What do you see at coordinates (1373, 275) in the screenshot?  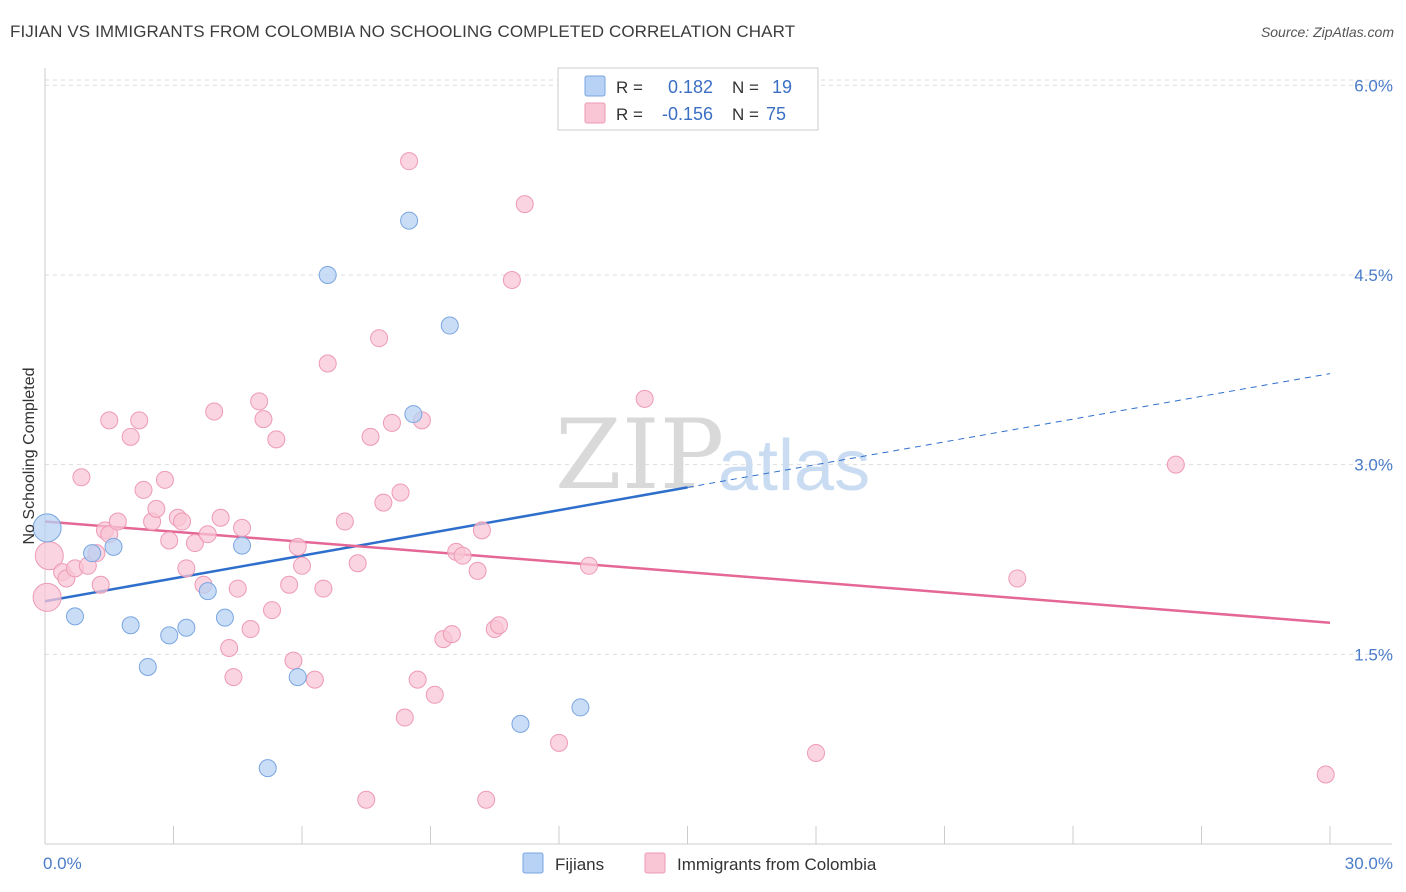 I see `y-tick-label-2: 4.5%` at bounding box center [1373, 275].